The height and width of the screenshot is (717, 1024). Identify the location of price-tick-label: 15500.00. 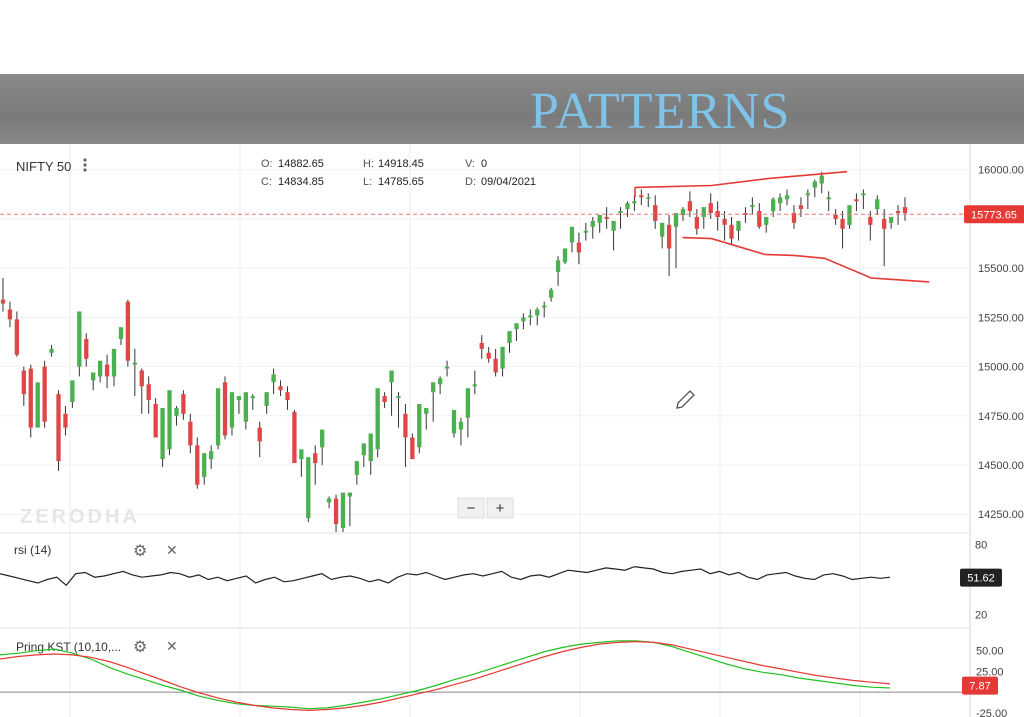
(1001, 269).